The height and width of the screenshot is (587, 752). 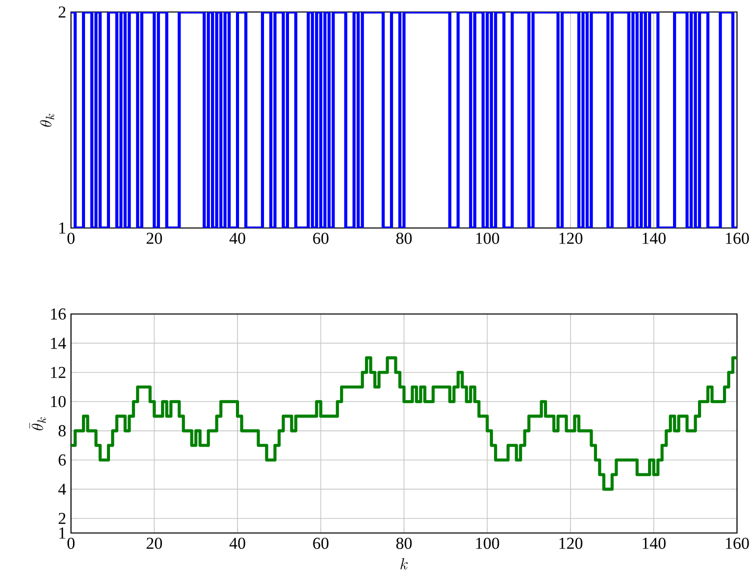 What do you see at coordinates (62, 460) in the screenshot?
I see `y-tick-label: 6` at bounding box center [62, 460].